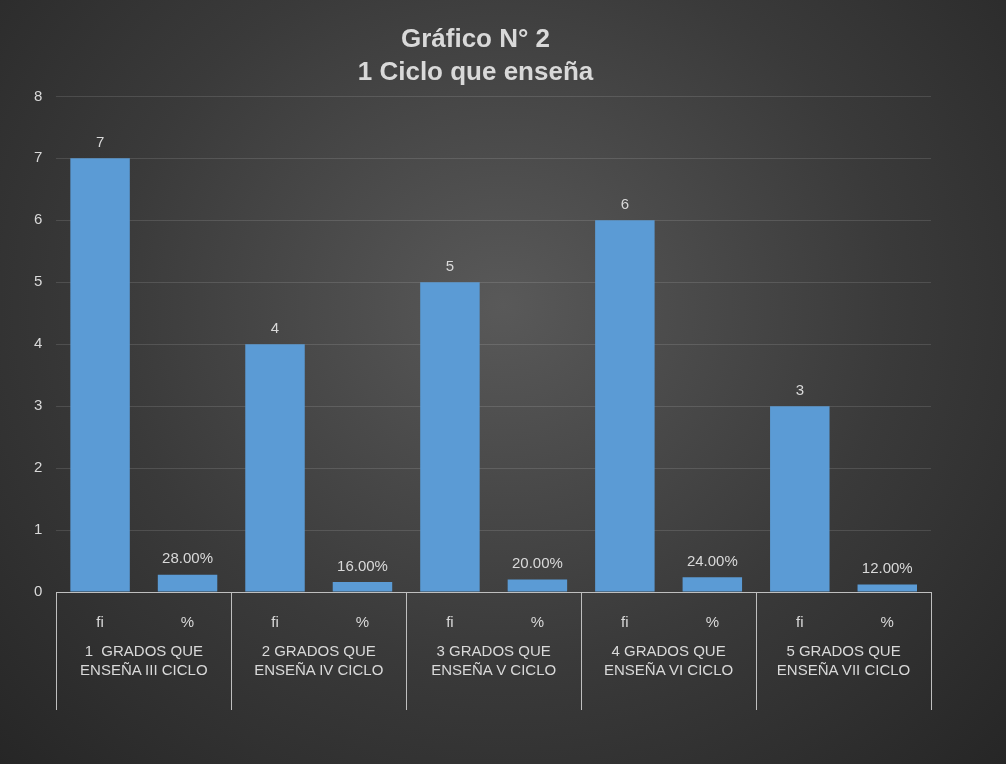 Image resolution: width=1006 pixels, height=764 pixels. What do you see at coordinates (537, 563) in the screenshot?
I see `data-label: 20.00%` at bounding box center [537, 563].